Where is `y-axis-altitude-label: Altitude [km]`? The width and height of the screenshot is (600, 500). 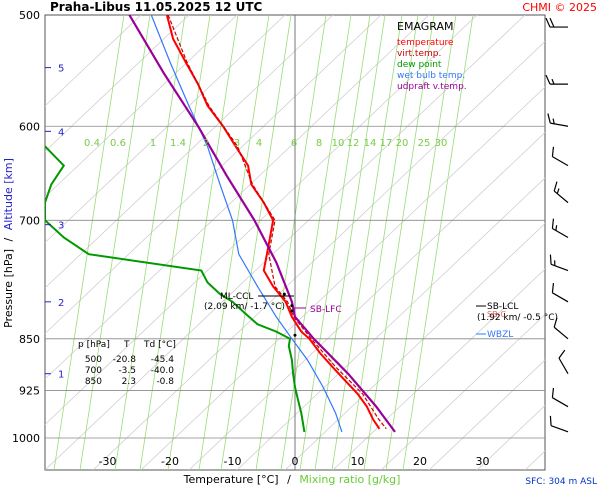 y-axis-altitude-label: Altitude [km] is located at coordinates (8, 194).